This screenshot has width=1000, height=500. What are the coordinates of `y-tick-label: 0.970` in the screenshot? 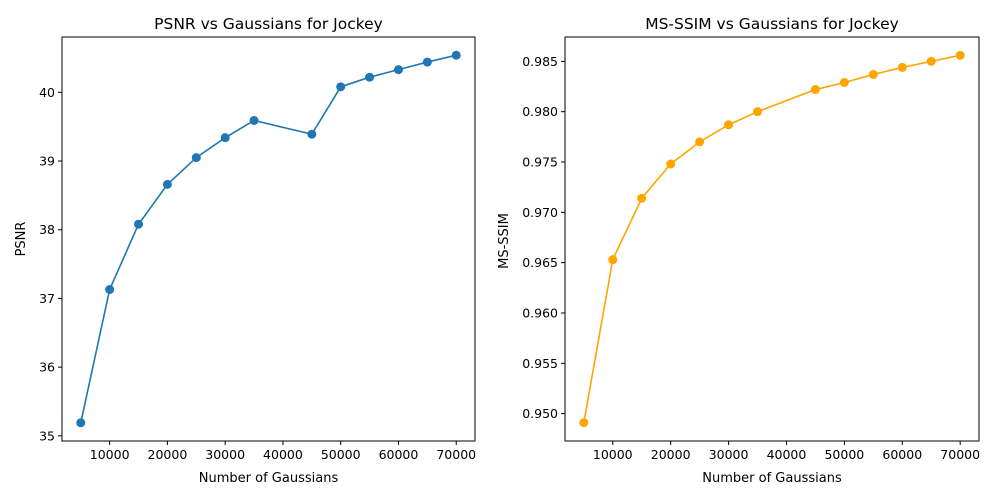 It's located at (540, 212).